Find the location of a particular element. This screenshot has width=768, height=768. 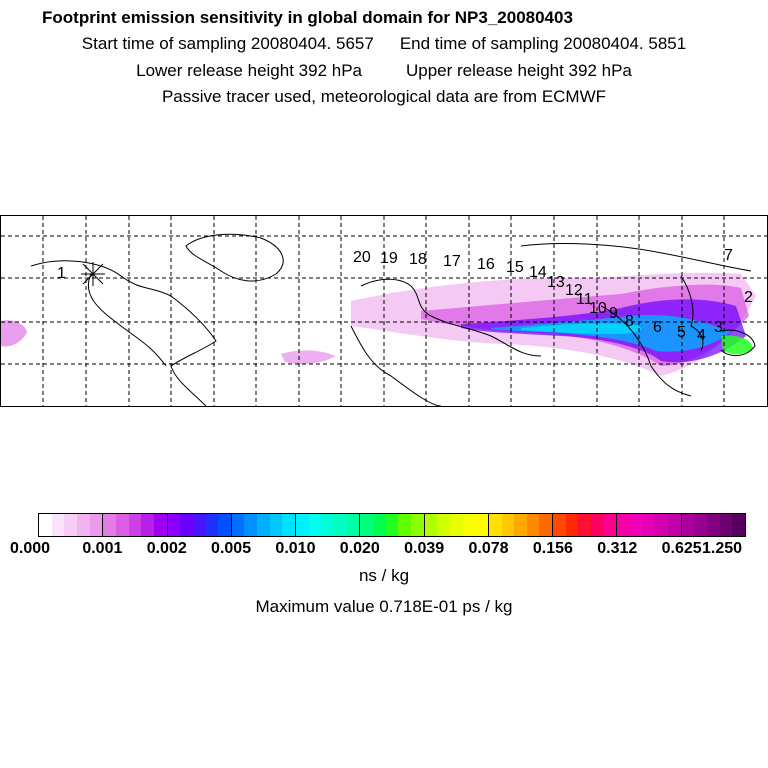

color-scale-tick: 0.002 is located at coordinates (166, 548).